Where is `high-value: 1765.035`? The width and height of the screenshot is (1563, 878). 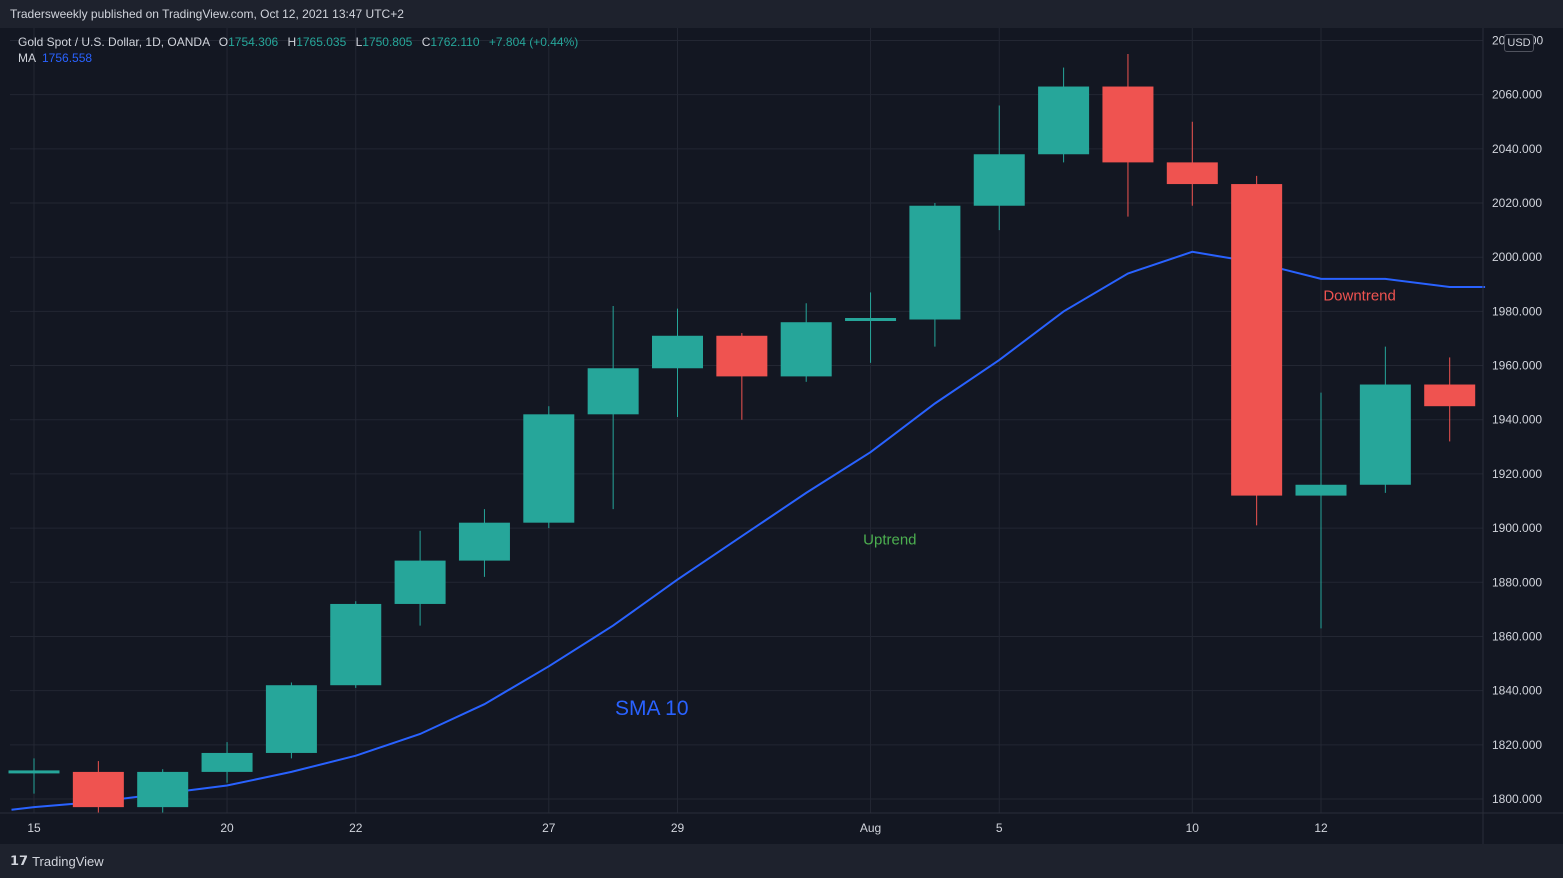
high-value: 1765.035 is located at coordinates (321, 42).